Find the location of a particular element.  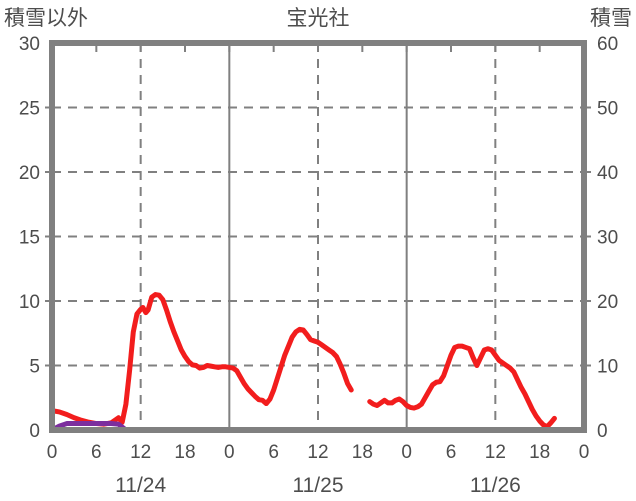

right-axis-tick-labels: 0 10 20 30 40 50 60 is located at coordinates (607, 238).